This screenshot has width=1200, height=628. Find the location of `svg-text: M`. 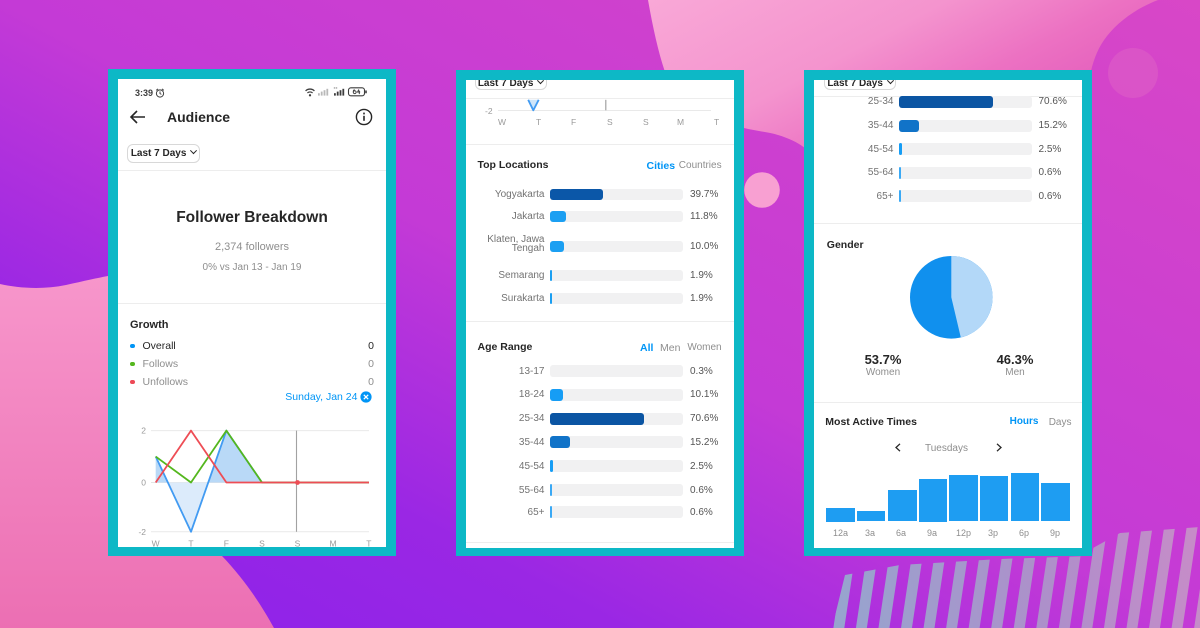

svg-text: M is located at coordinates (332, 543).